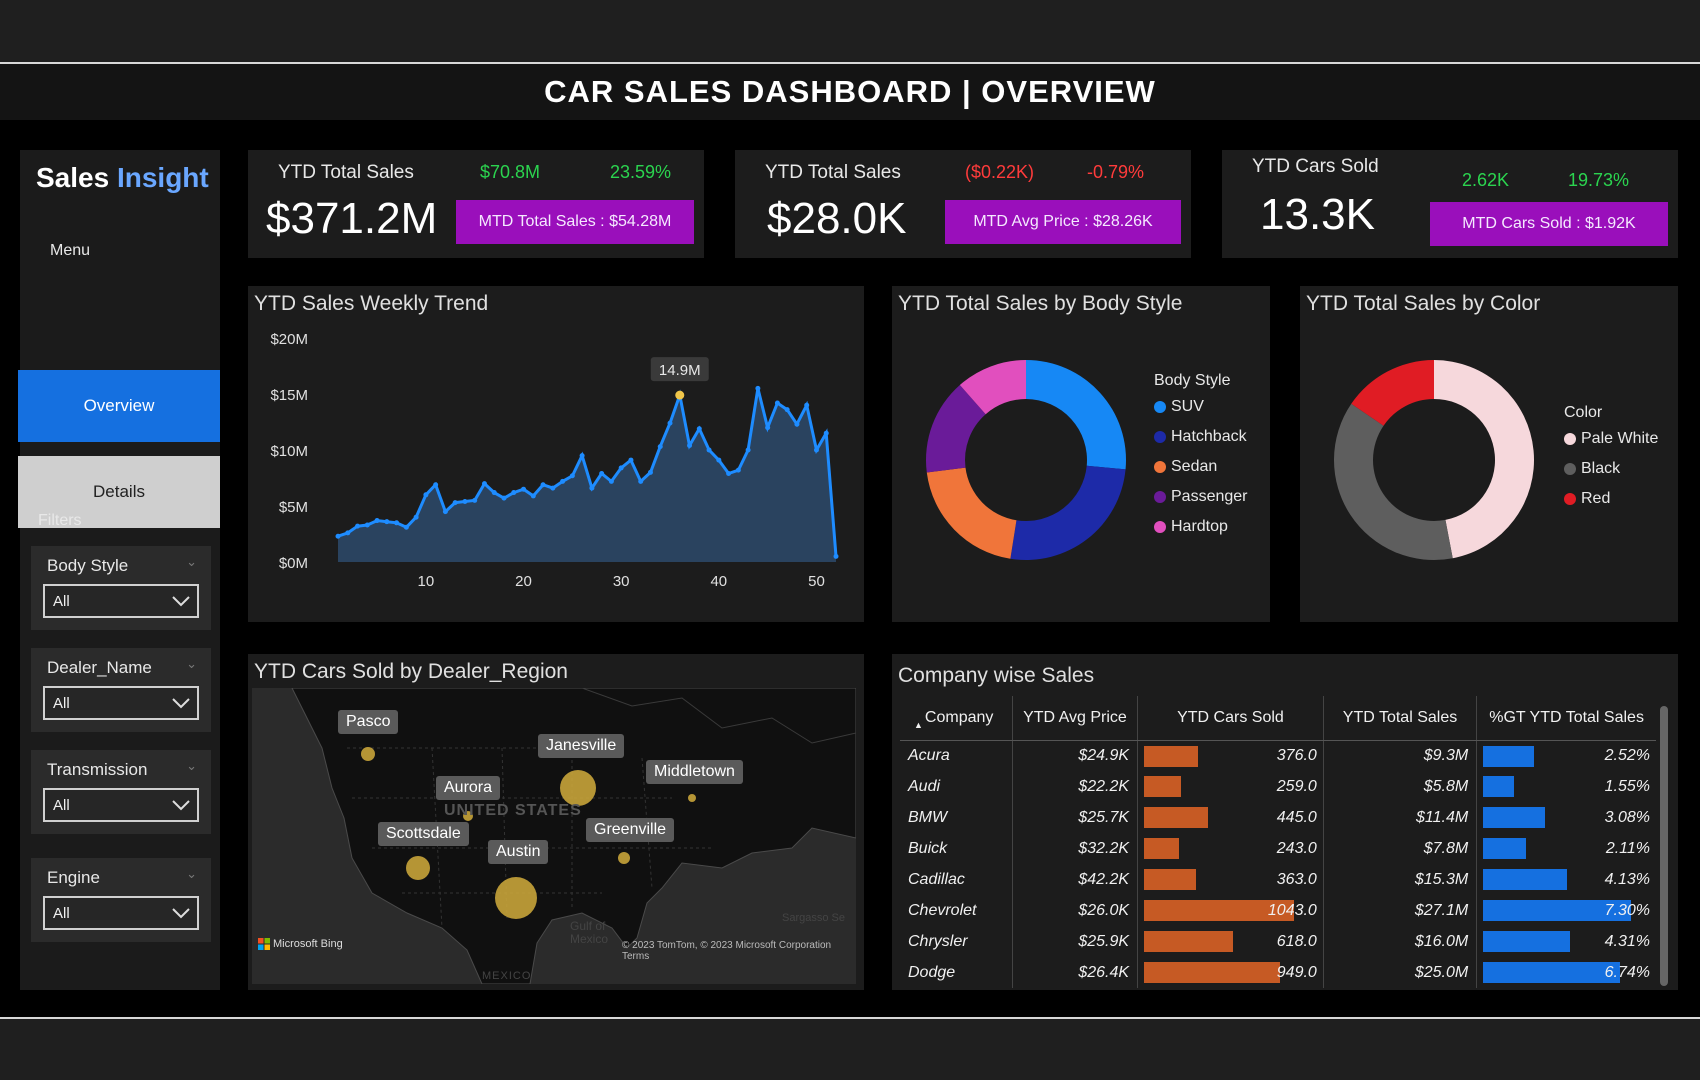 Image resolution: width=1700 pixels, height=1080 pixels. Describe the element at coordinates (1566, 718) in the screenshot. I see `column-header-pct-gt: %GT YTD Total Sales` at that location.